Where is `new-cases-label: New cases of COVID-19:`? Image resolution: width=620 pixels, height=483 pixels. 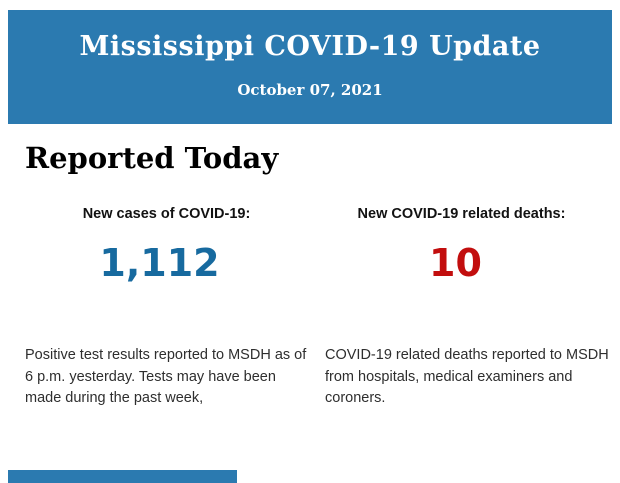
new-cases-label: New cases of COVID-19: is located at coordinates (166, 214).